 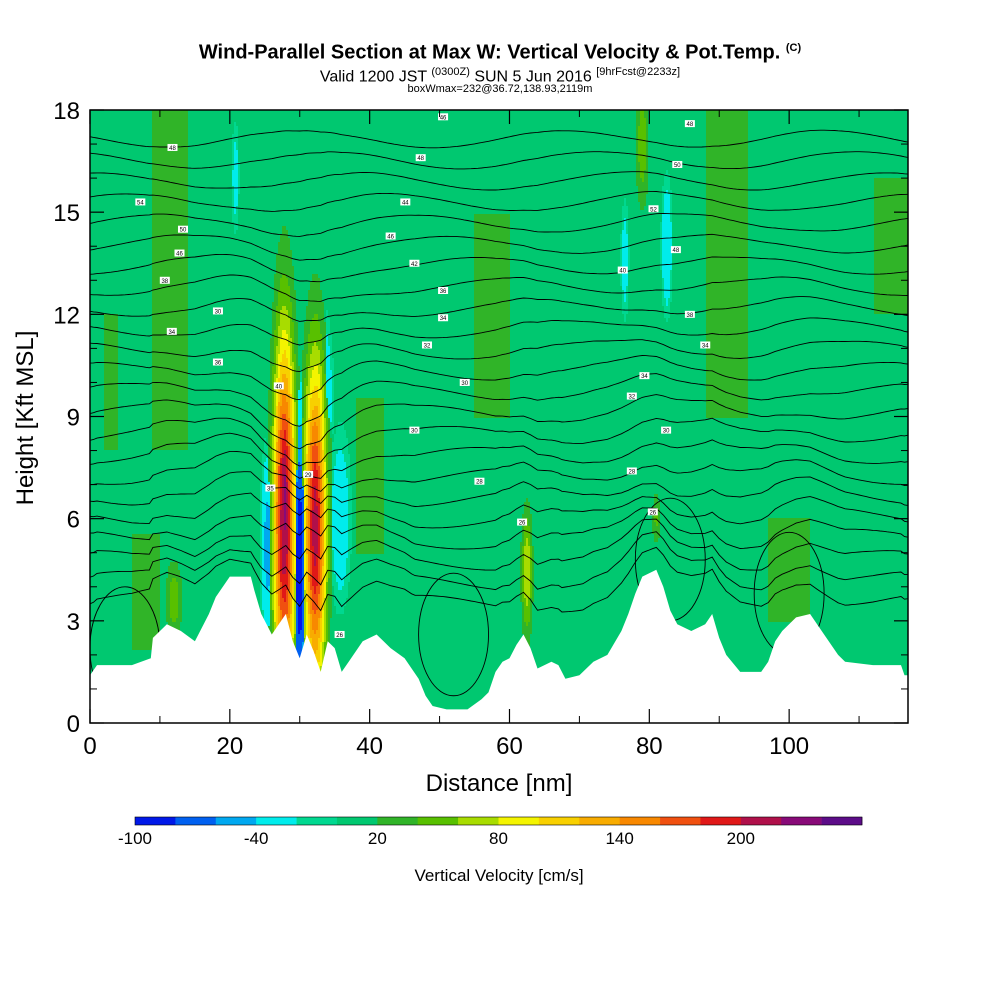 I want to click on y-tick-label: 18, so click(x=66, y=111).